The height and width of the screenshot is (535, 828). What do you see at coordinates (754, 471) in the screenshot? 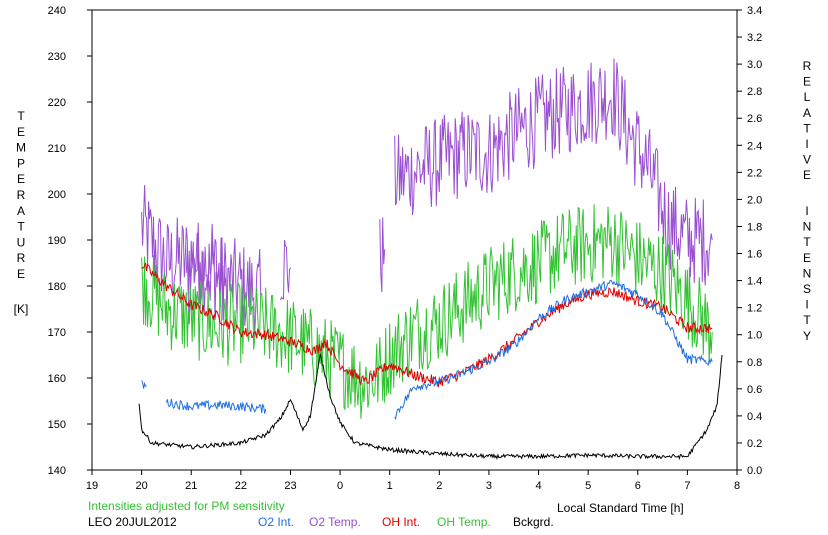
I see `y-right-tick-label: 0.0` at bounding box center [754, 471].